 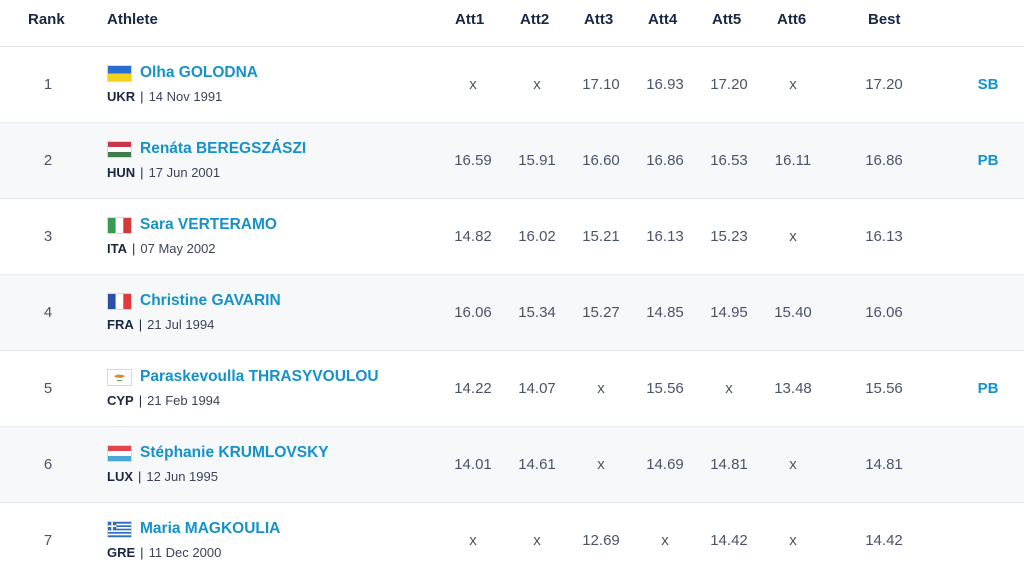 What do you see at coordinates (727, 19) in the screenshot?
I see `header-att5: Att5` at bounding box center [727, 19].